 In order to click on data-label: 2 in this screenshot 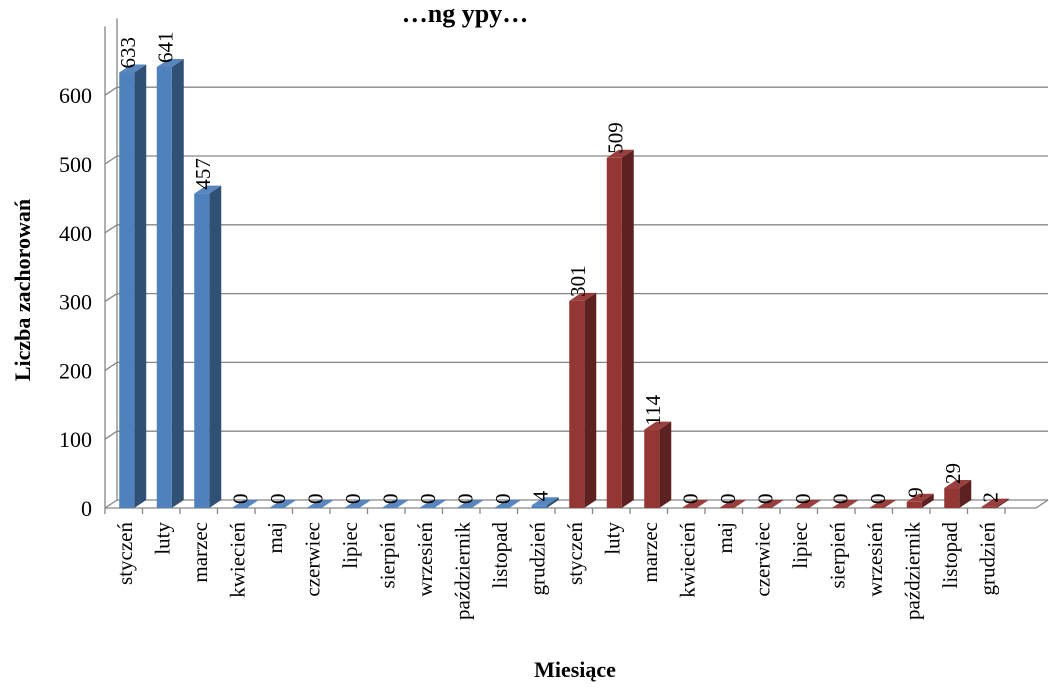, I will do `click(990, 497)`.